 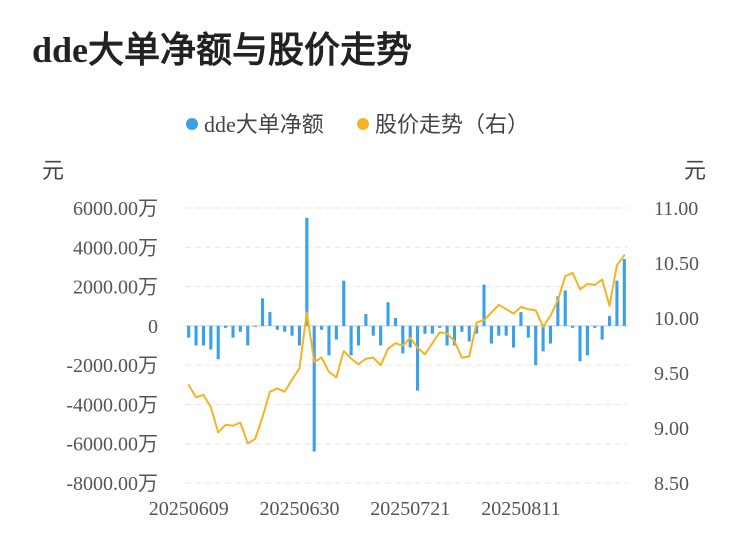 I want to click on x-tick-label: 20250609, so click(x=189, y=509).